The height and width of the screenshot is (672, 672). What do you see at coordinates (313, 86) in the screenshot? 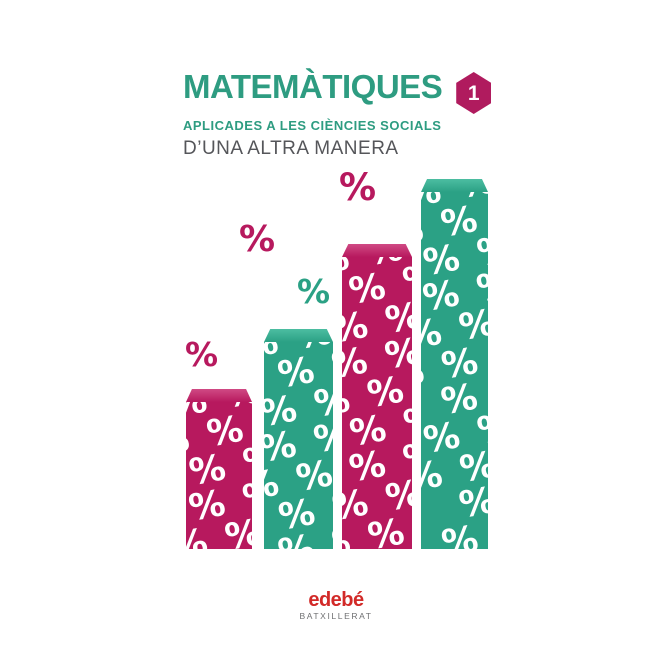
I see `book-title: MATEMÀTIQUES` at bounding box center [313, 86].